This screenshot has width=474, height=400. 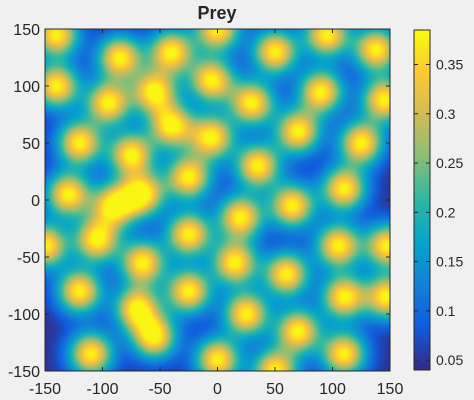 What do you see at coordinates (216, 13) in the screenshot?
I see `chart-title: Prey` at bounding box center [216, 13].